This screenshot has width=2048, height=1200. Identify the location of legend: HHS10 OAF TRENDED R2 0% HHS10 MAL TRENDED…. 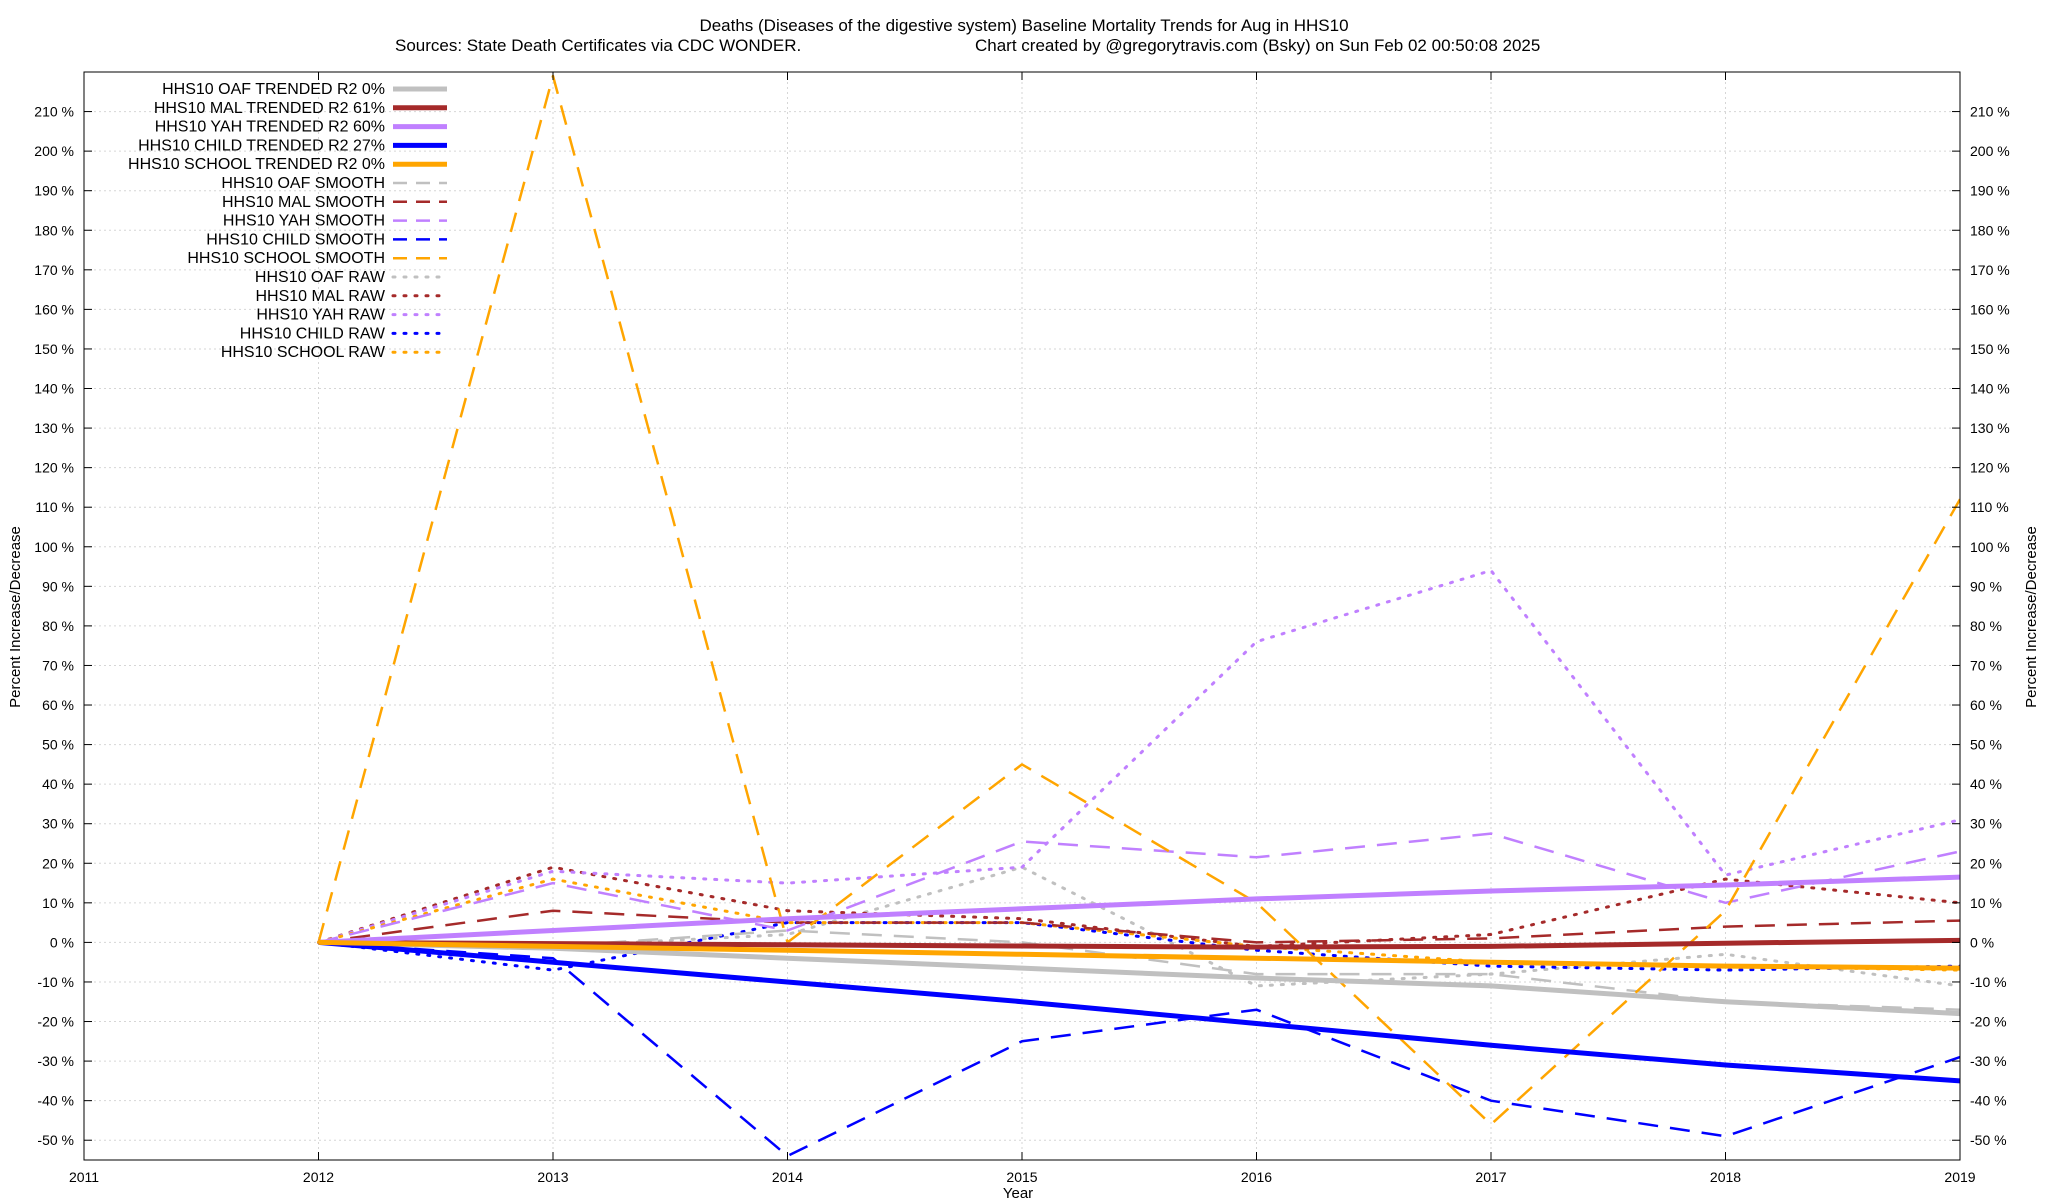
(288, 221).